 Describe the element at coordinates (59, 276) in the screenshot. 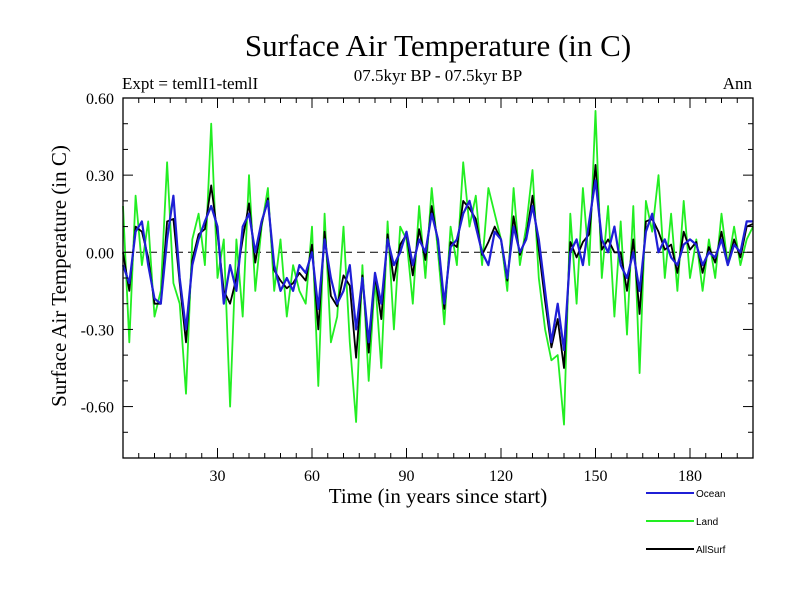

I see `y-axis-label: Surface Air Temperature (in C)` at that location.